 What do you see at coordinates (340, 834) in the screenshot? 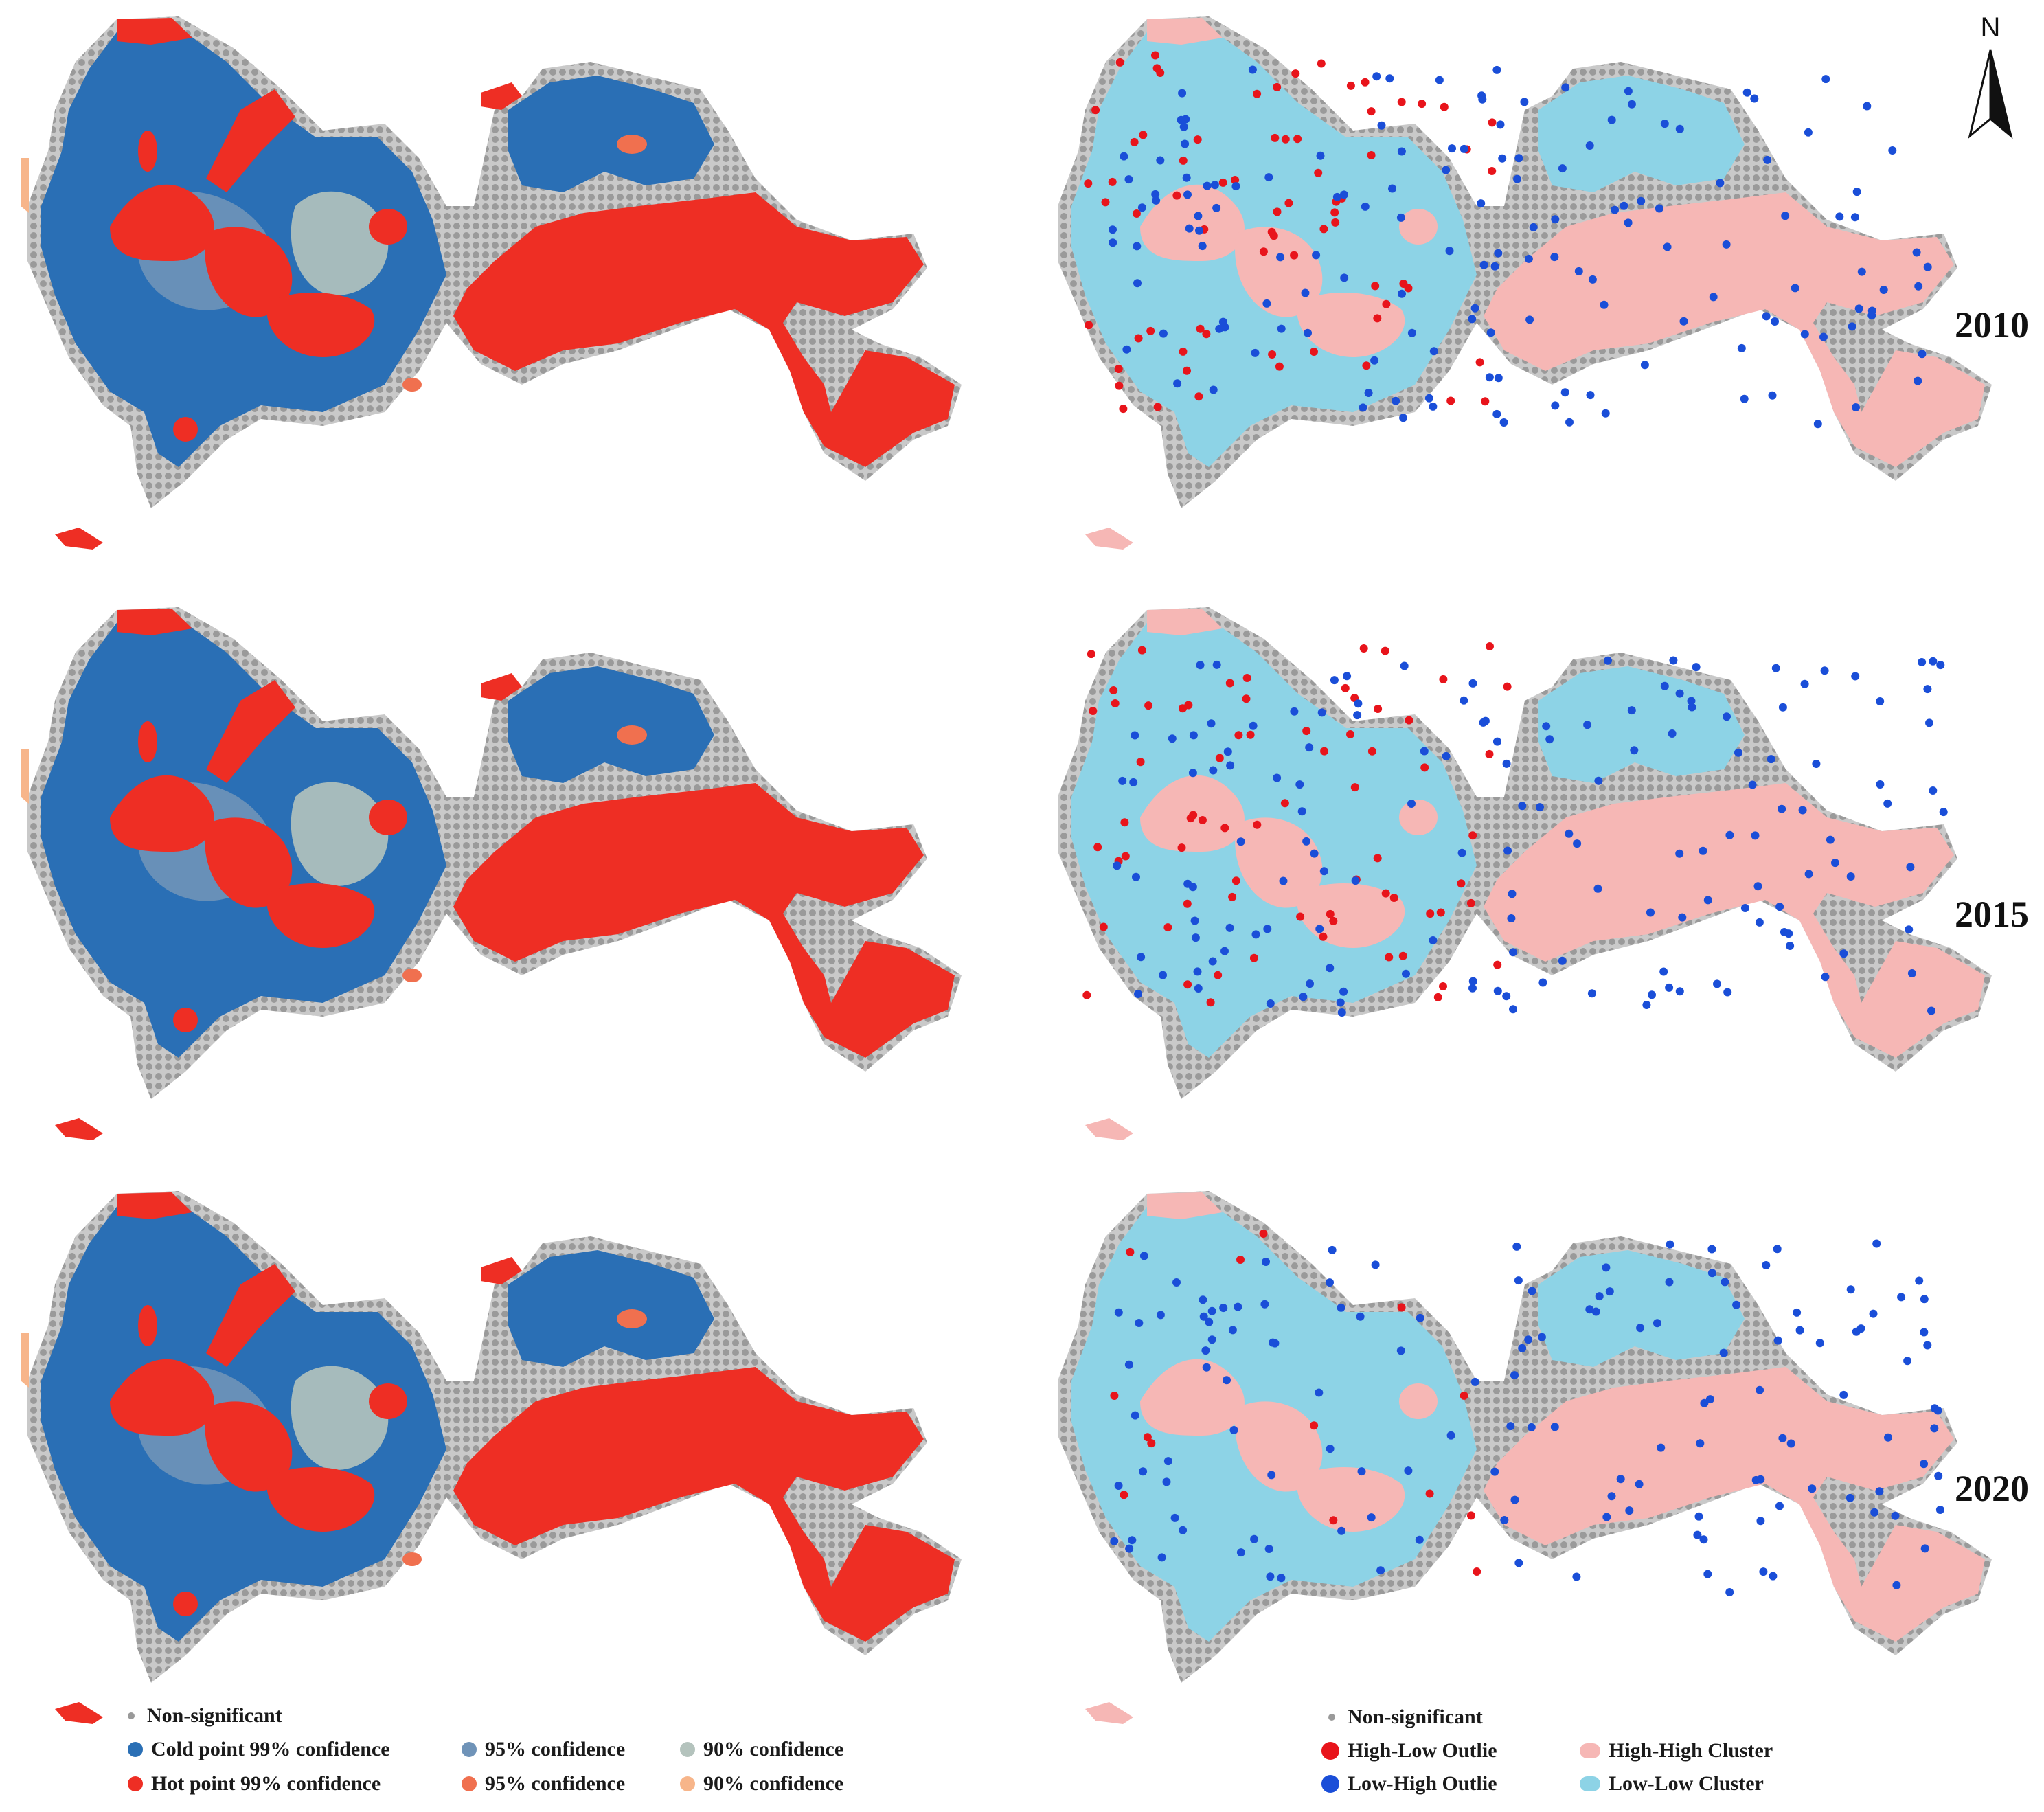
I see `cold-90-region` at bounding box center [340, 834].